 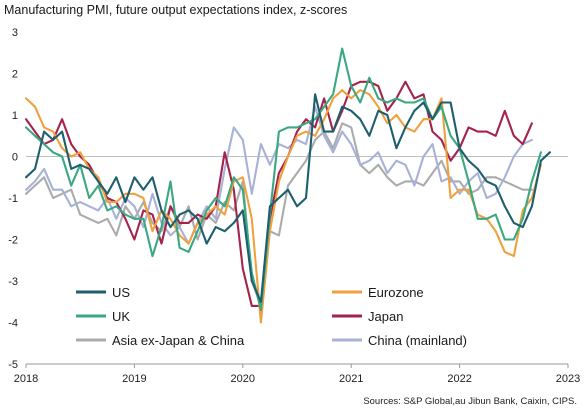 I want to click on legend-label: China (mainland), so click(x=417, y=340).